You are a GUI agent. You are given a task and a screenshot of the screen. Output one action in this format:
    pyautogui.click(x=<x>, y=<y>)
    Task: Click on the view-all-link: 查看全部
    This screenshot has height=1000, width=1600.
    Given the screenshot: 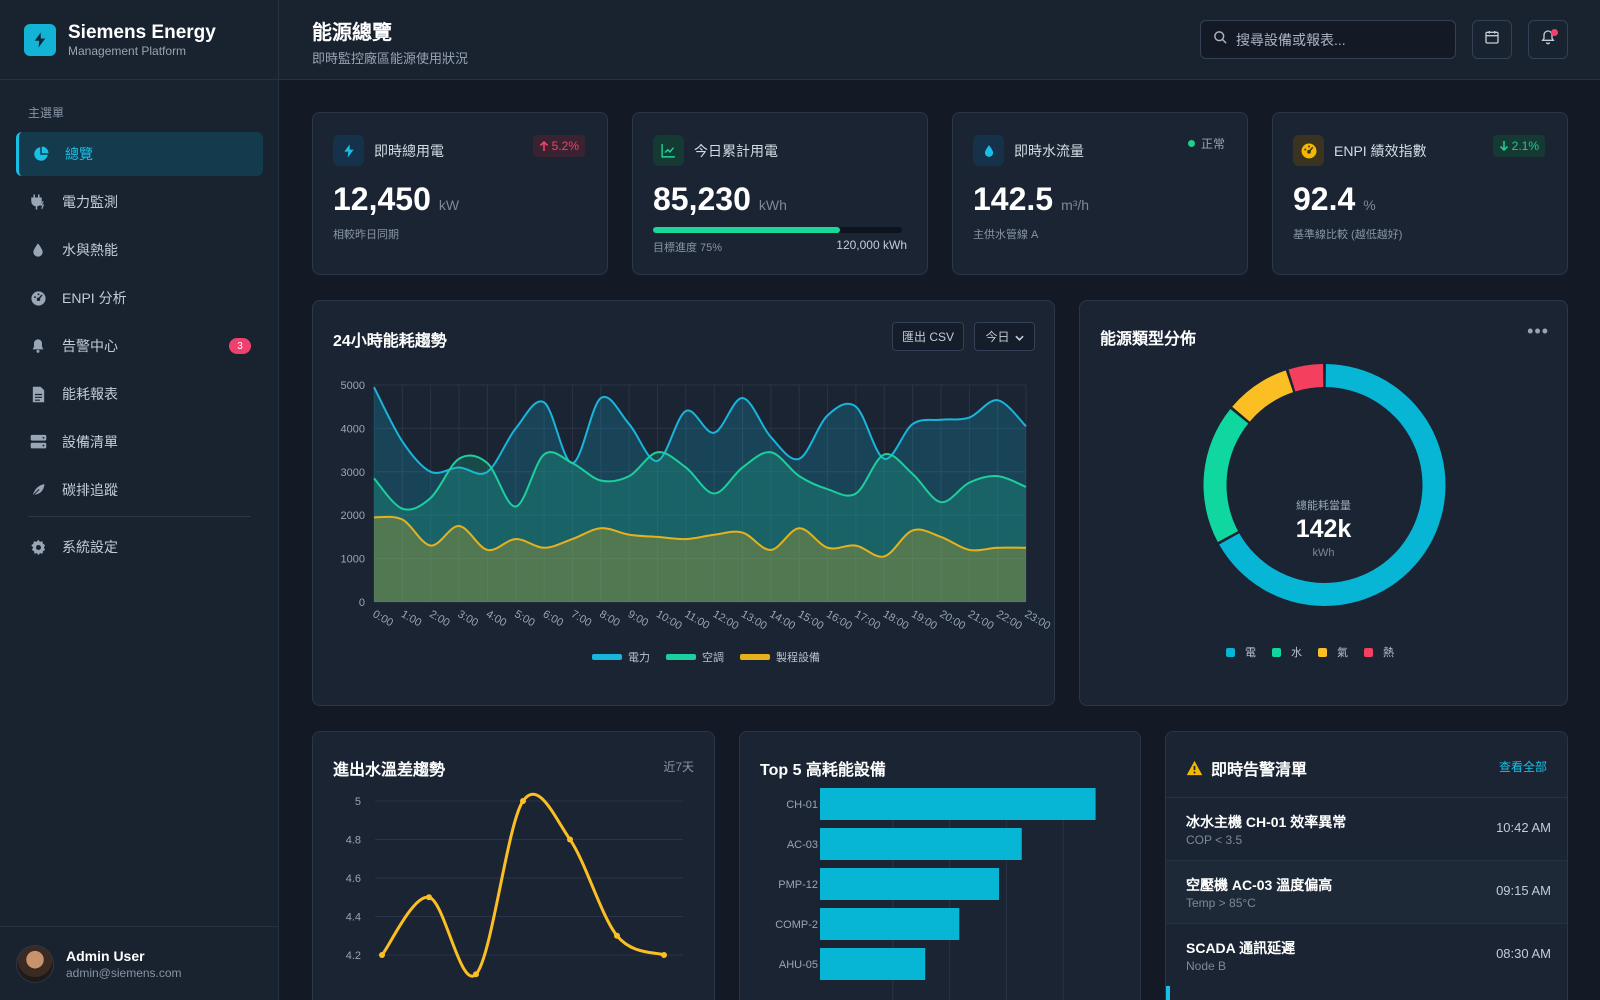 What is the action you would take?
    pyautogui.click(x=1522, y=767)
    